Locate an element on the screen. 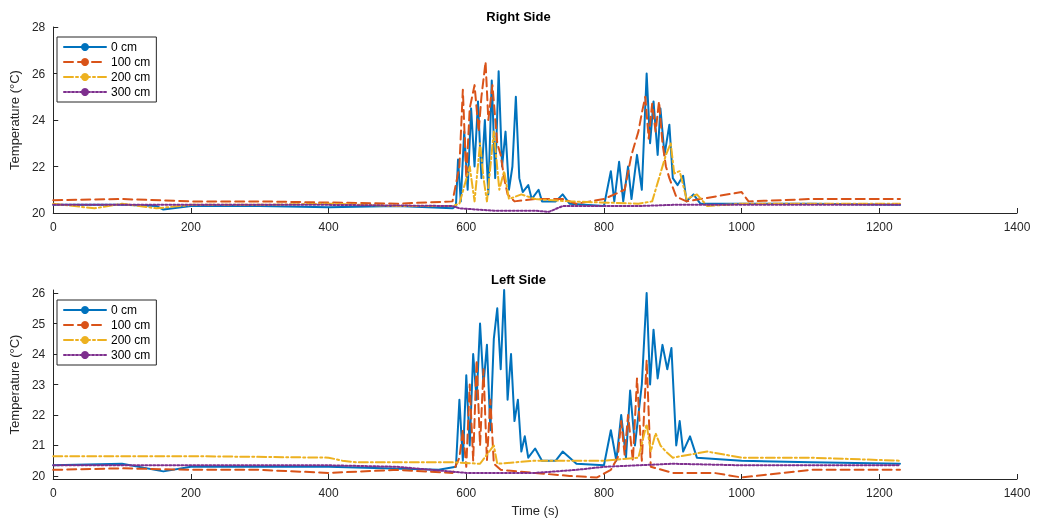 The width and height of the screenshot is (1037, 527). x-axis-title: Time (s) is located at coordinates (535, 510).